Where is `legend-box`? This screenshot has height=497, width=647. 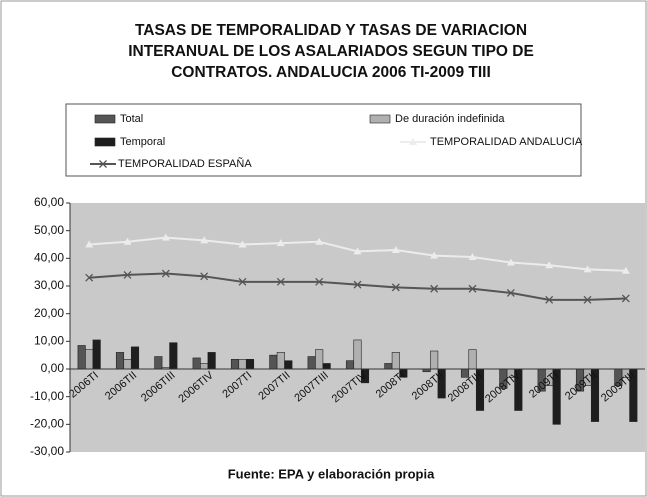 legend-box is located at coordinates (323, 140).